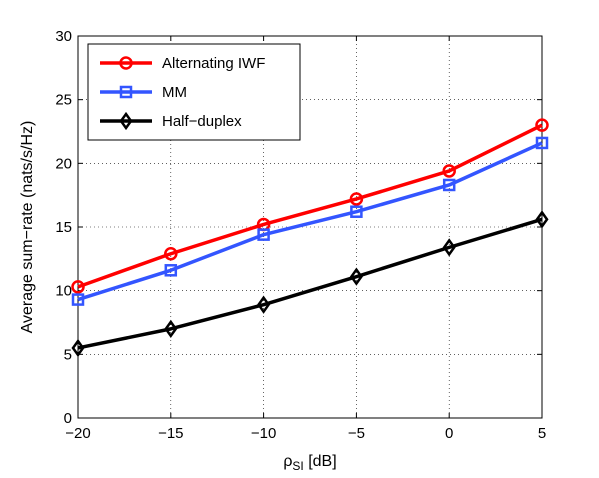  I want to click on legend-label: Alternating IWF, so click(213, 63).